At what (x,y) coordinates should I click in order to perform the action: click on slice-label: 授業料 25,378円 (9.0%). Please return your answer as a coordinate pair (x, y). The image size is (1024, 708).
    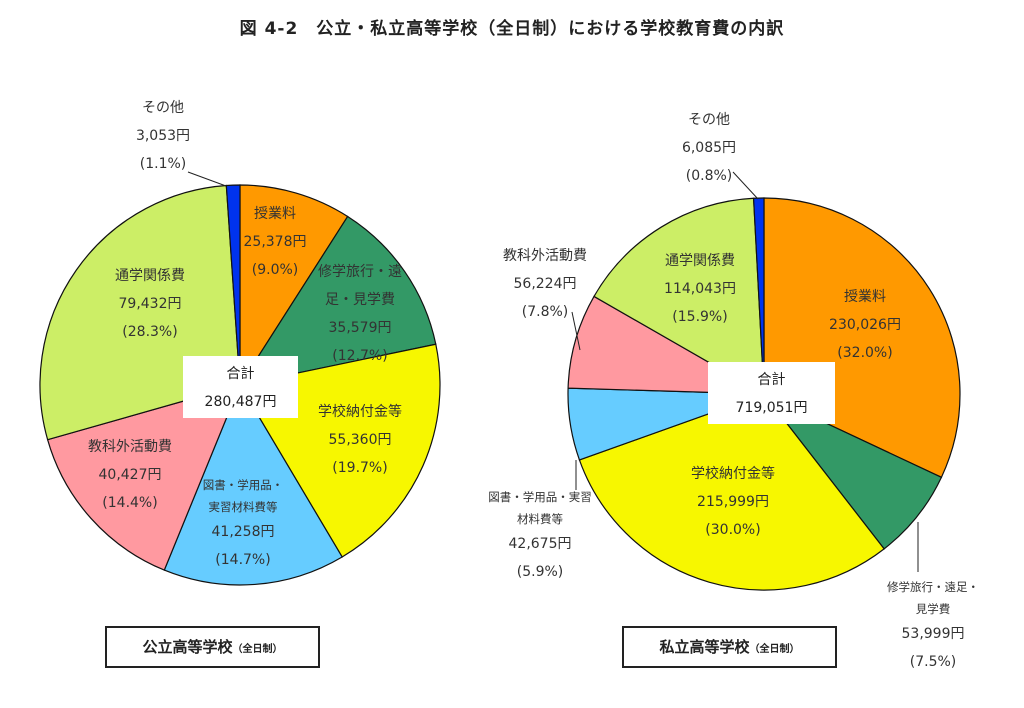
    Looking at the image, I should click on (275, 242).